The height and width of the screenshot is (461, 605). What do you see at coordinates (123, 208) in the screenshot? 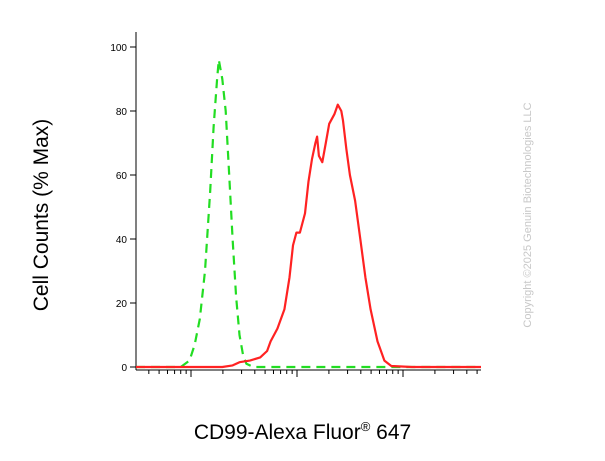
I see `y-axis-ticks: 0 20 40 60 80 100` at bounding box center [123, 208].